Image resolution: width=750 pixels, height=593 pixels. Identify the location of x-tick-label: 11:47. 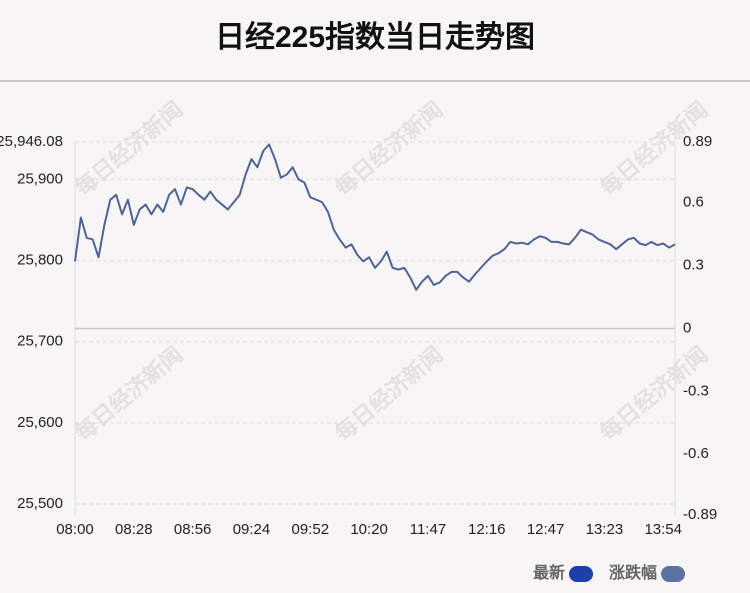
(428, 529).